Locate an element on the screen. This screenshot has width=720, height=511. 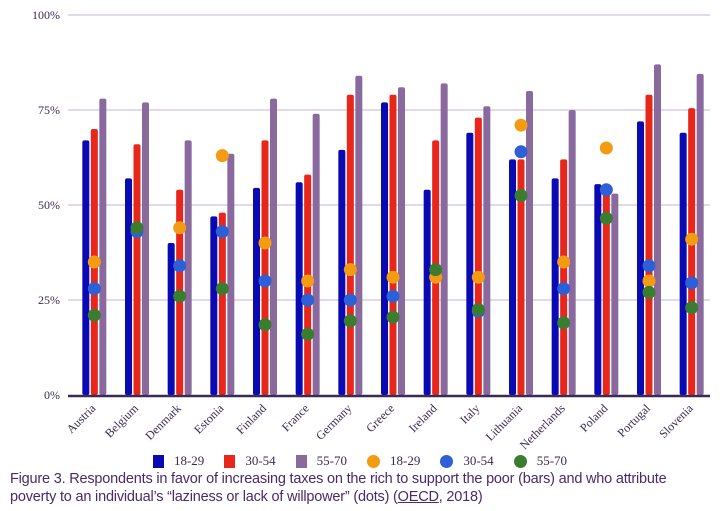
dot-18-29-finland is located at coordinates (265, 243).